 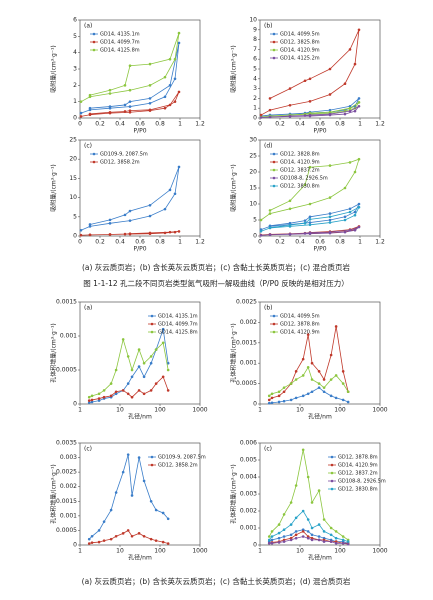 I want to click on legend-label: GD14, 4099.7m, so click(x=178, y=325).